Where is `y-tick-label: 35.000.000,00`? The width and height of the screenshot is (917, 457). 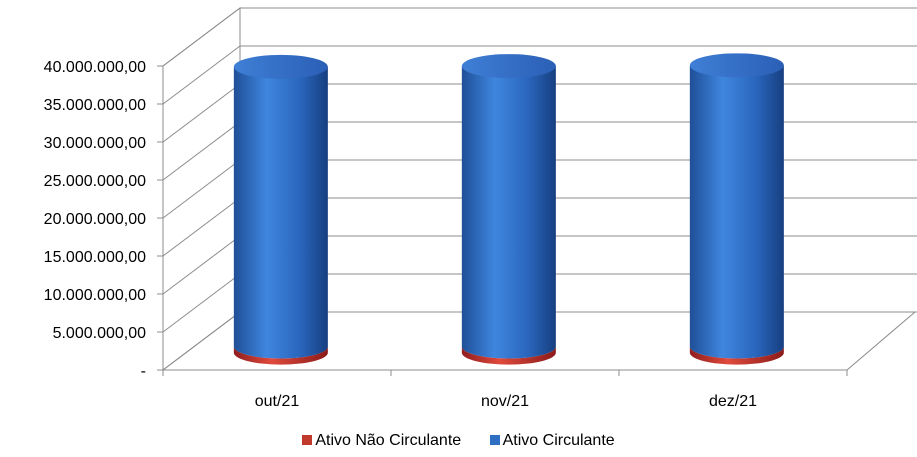
y-tick-label: 35.000.000,00 is located at coordinates (95, 105).